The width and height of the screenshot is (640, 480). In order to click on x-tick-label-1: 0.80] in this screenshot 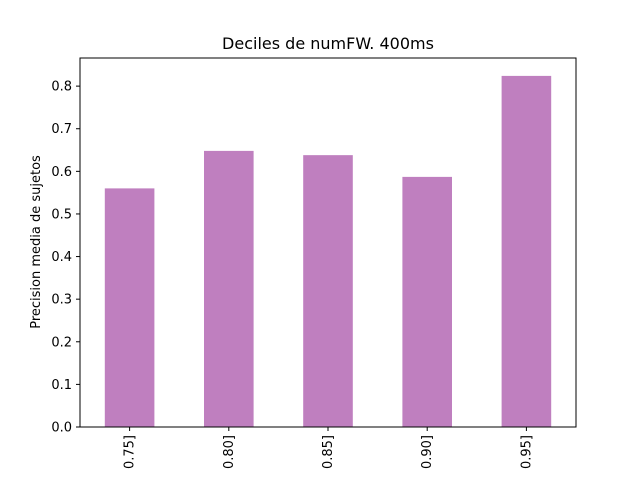, I will do `click(229, 452)`.